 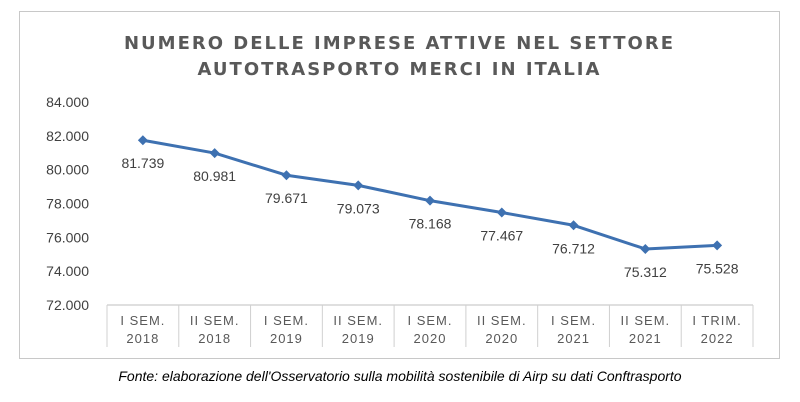 I want to click on y-tick-label: 84.000, so click(x=67, y=102).